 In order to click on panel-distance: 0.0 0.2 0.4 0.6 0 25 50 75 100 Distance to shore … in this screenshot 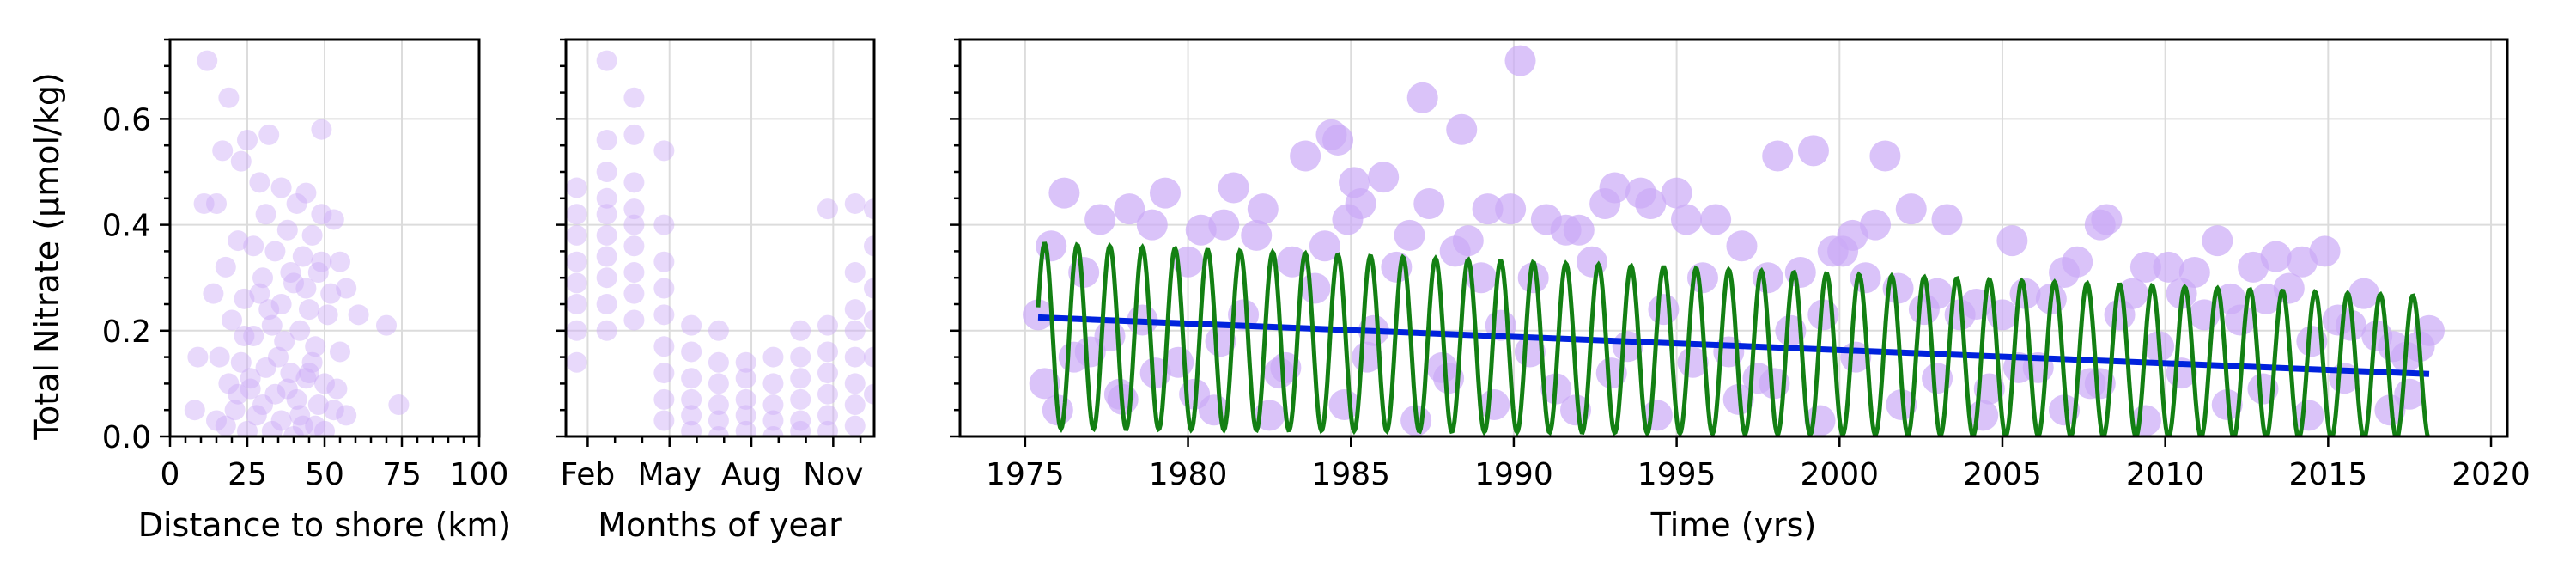, I will do `click(306, 291)`.